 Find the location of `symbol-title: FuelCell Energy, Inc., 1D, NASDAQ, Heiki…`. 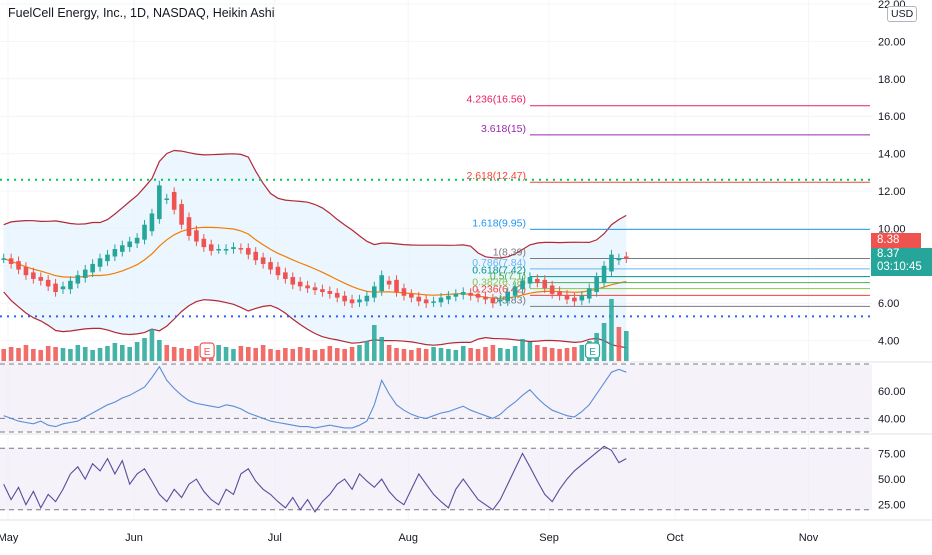

symbol-title: FuelCell Energy, Inc., 1D, NASDAQ, Heiki… is located at coordinates (141, 13).